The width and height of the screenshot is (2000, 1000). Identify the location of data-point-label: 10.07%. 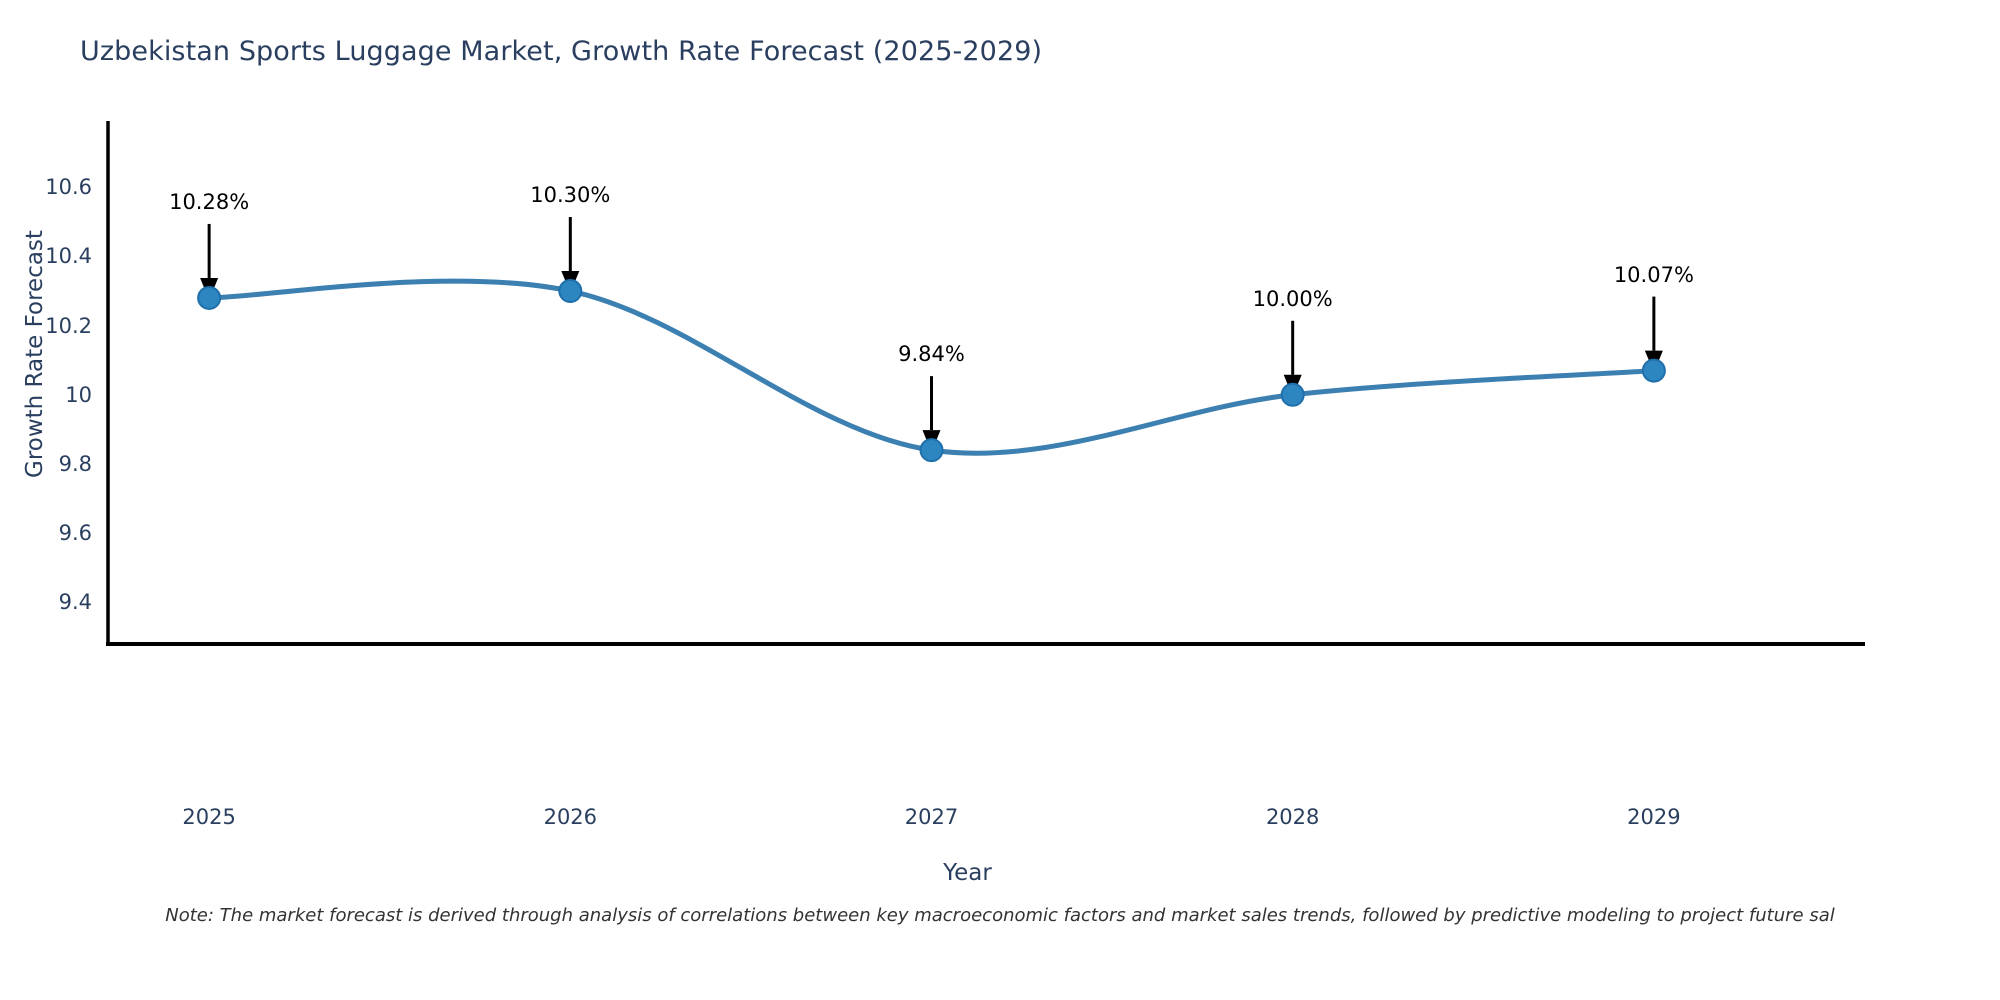
(1653, 274).